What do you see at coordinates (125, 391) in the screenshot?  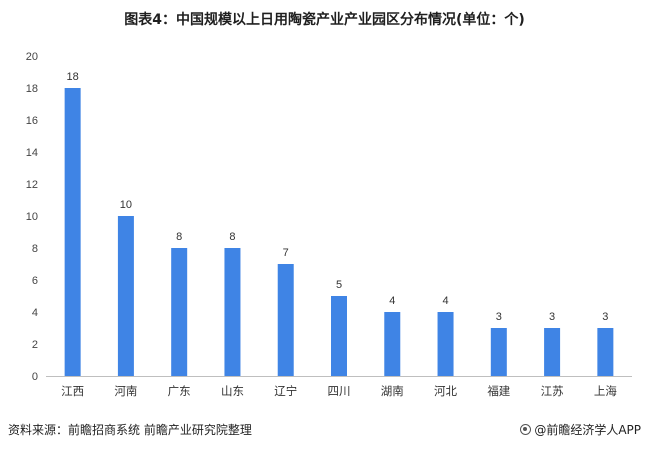 I see `x-tick-label: 河南` at bounding box center [125, 391].